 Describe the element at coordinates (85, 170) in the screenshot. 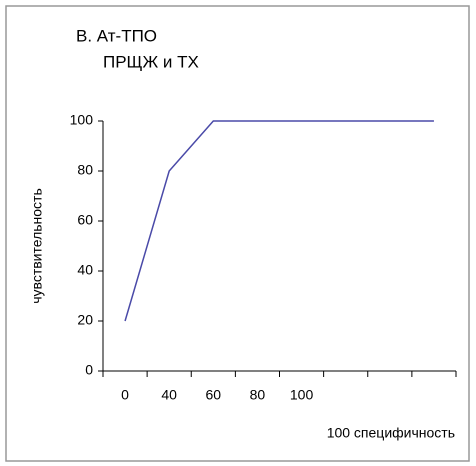

I see `y-tick-label: 80` at that location.